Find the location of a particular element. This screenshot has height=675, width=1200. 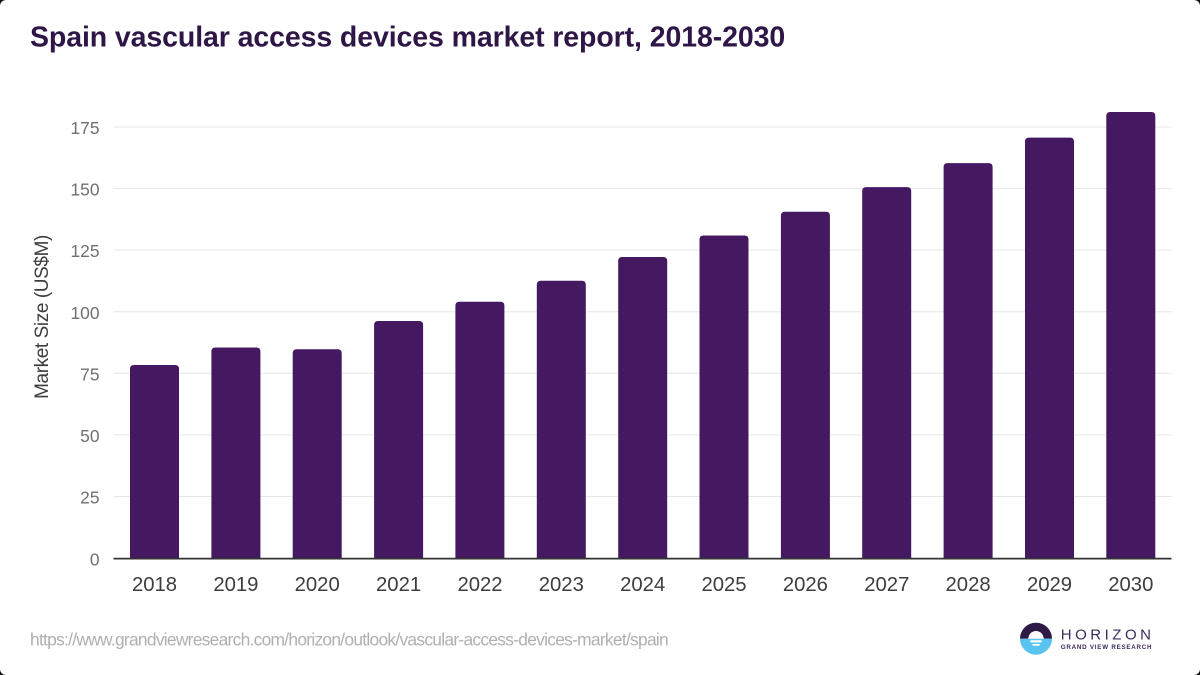

svg-text: 75 is located at coordinates (89, 374).